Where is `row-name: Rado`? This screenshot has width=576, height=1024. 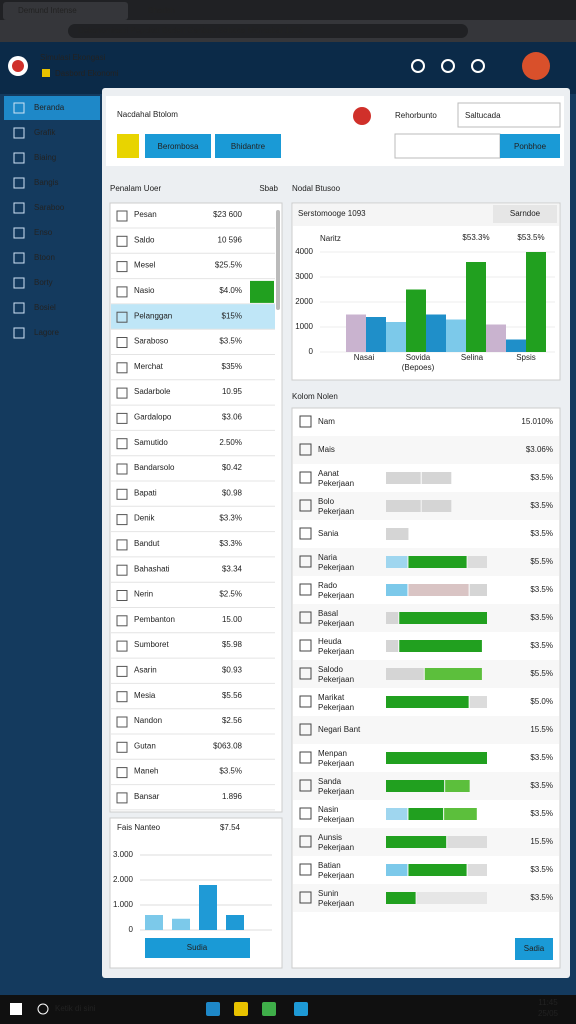 row-name: Rado is located at coordinates (328, 585).